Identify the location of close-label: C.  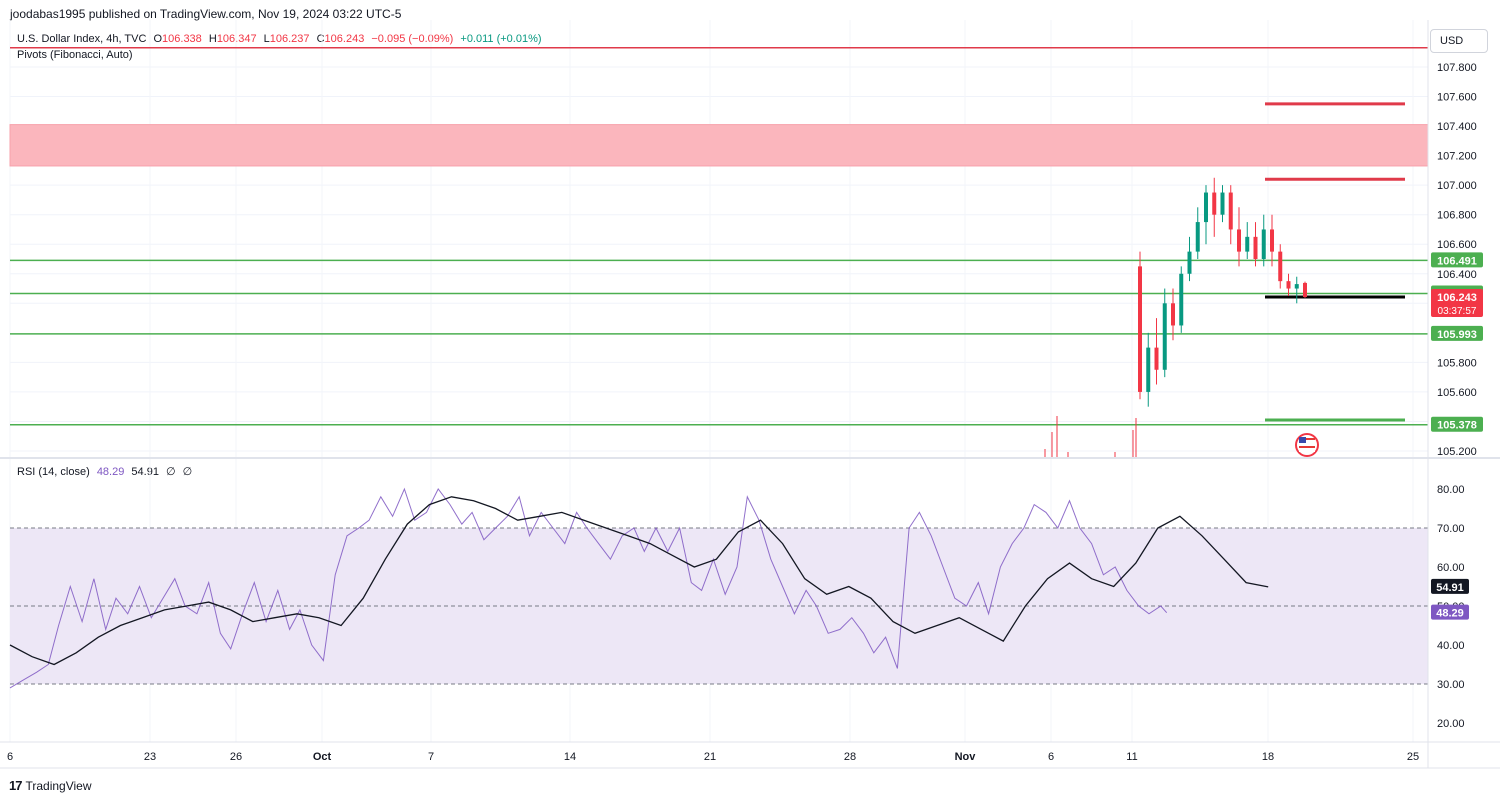
(320, 39).